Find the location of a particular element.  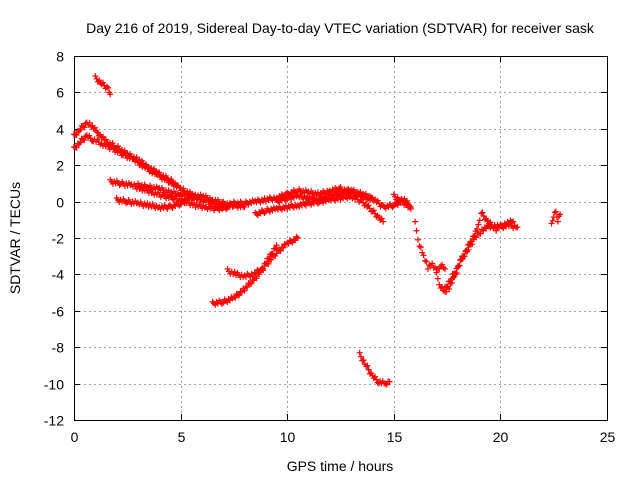

x-tick-label: 25 is located at coordinates (608, 437).